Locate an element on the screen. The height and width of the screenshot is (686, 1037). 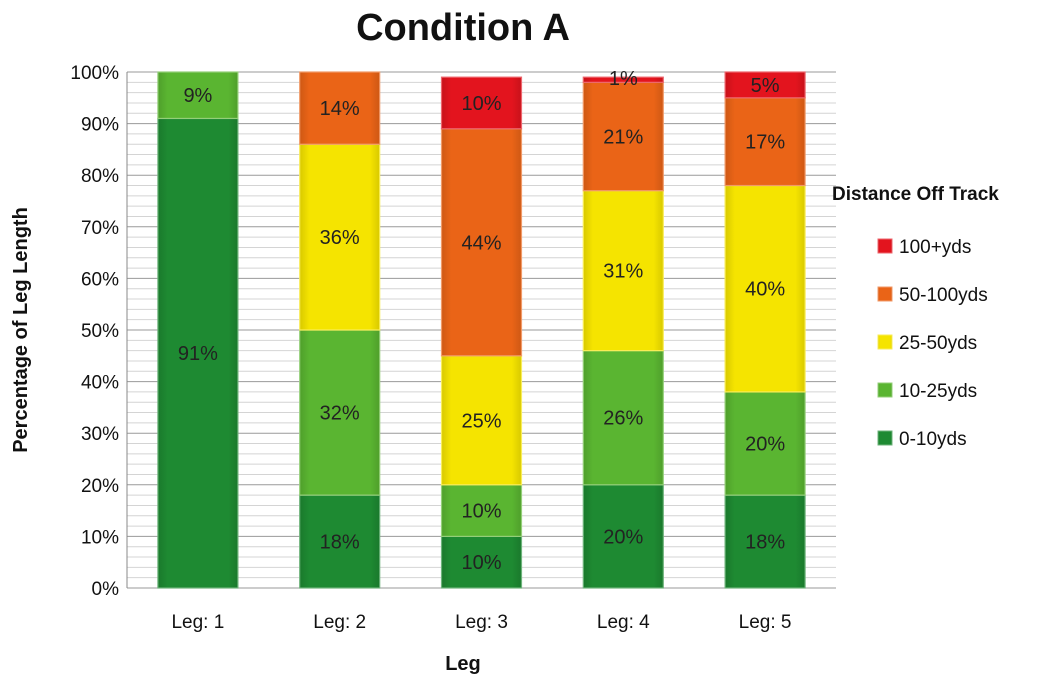
legend-label: 0-10yds is located at coordinates (933, 439).